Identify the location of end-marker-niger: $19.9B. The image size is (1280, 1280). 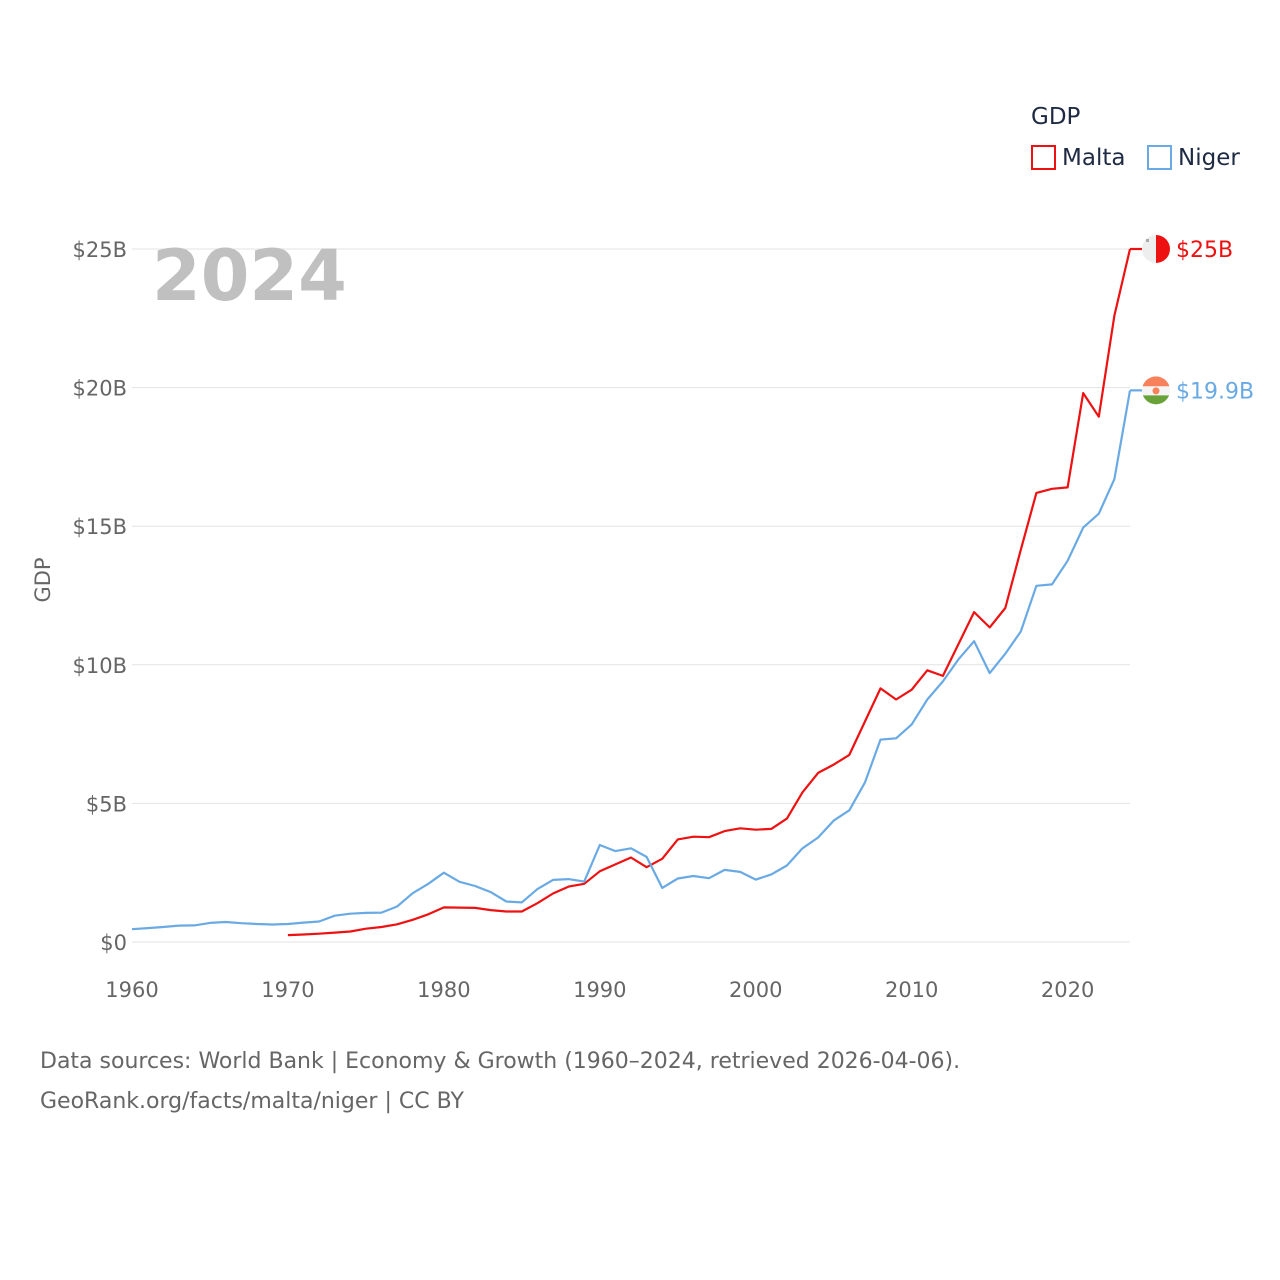
(1198, 390).